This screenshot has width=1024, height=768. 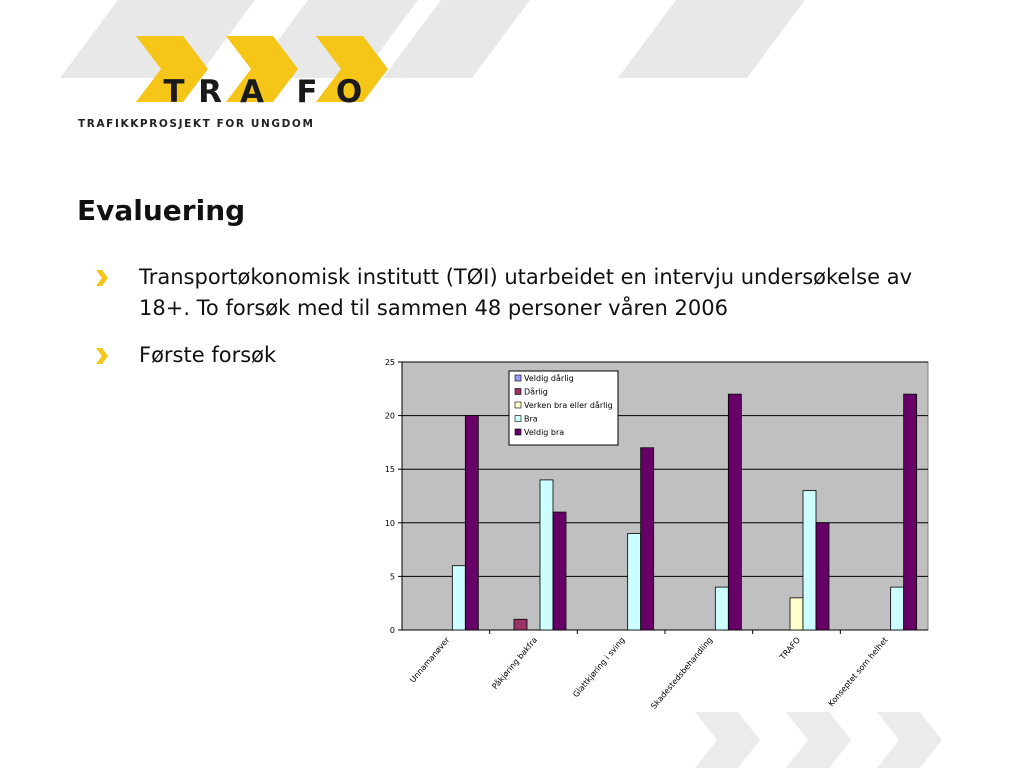 I want to click on logo-letter-f: F, so click(x=306, y=92).